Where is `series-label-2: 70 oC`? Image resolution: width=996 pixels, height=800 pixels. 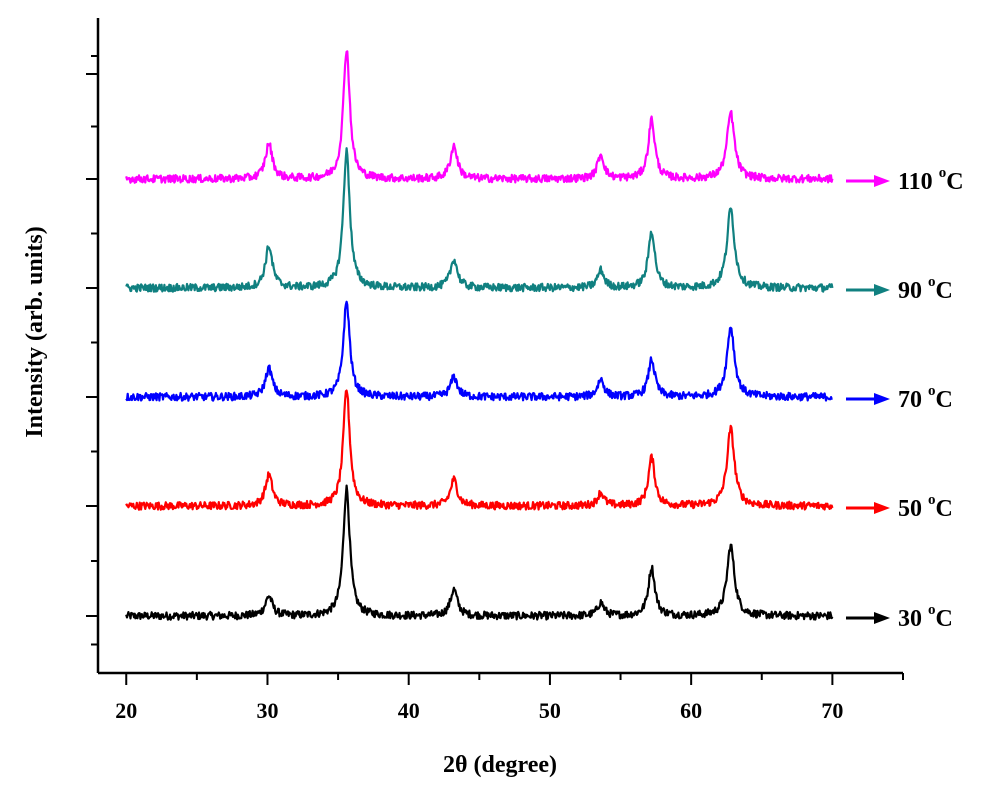
series-label-2: 70 oC is located at coordinates (925, 398).